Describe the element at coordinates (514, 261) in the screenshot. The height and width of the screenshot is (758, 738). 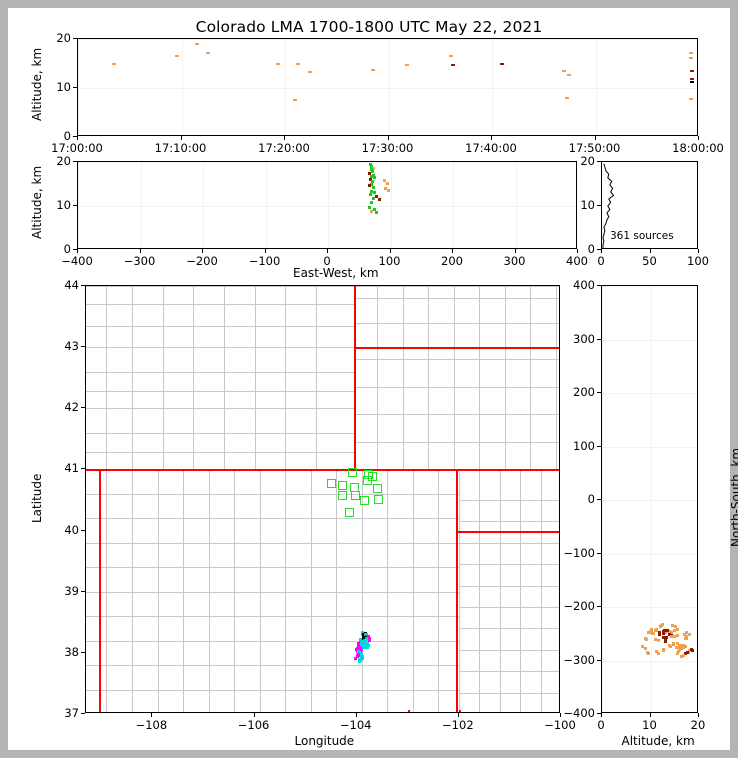
I see `x-tick-label: 300` at that location.